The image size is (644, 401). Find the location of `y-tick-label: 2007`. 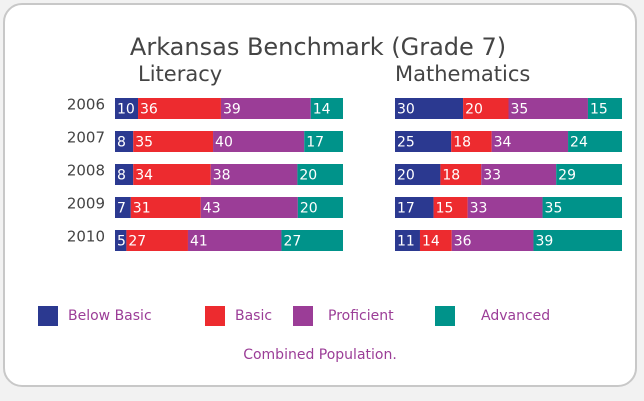

y-tick-label: 2007 is located at coordinates (86, 138).